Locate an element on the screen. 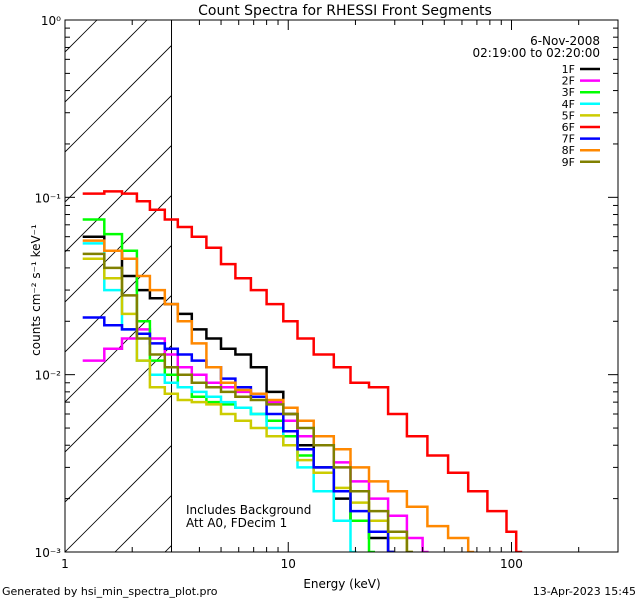  y-axis-label: counts cm⁻² s⁻¹ keV⁻¹ is located at coordinates (36, 290).